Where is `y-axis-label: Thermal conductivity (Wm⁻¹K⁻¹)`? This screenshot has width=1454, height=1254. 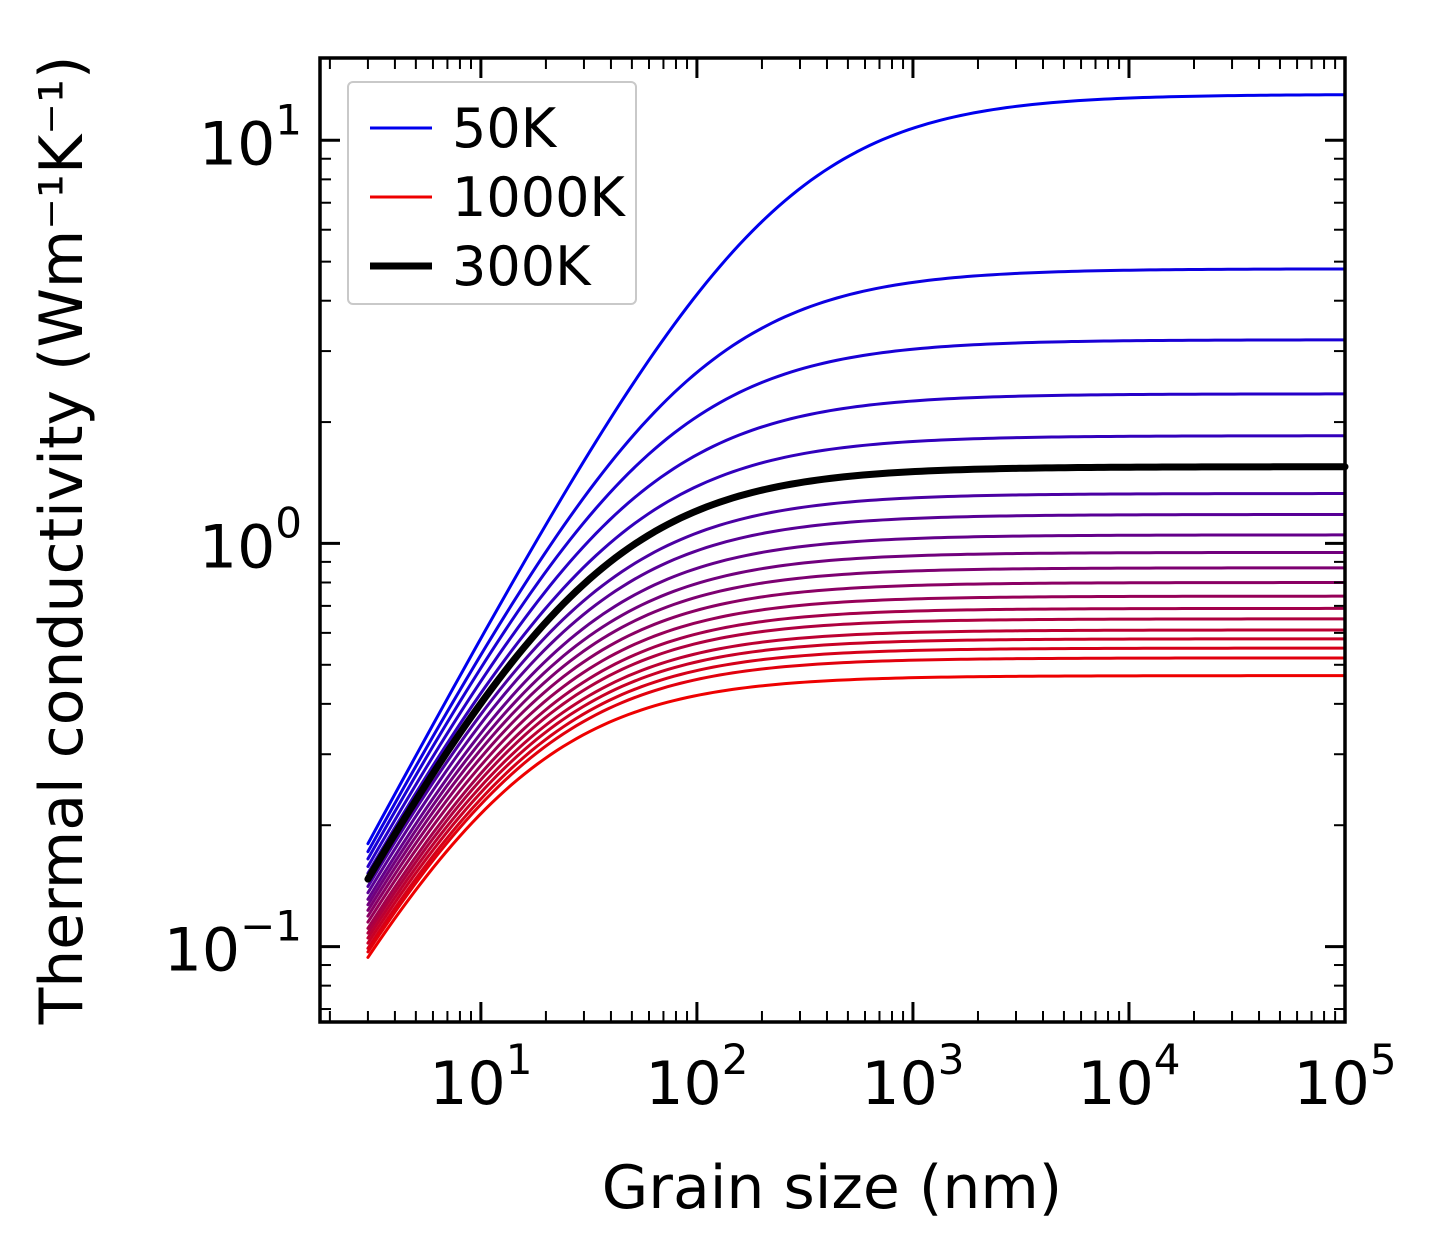 y-axis-label: Thermal conductivity (Wm⁻¹K⁻¹) is located at coordinates (62, 541).